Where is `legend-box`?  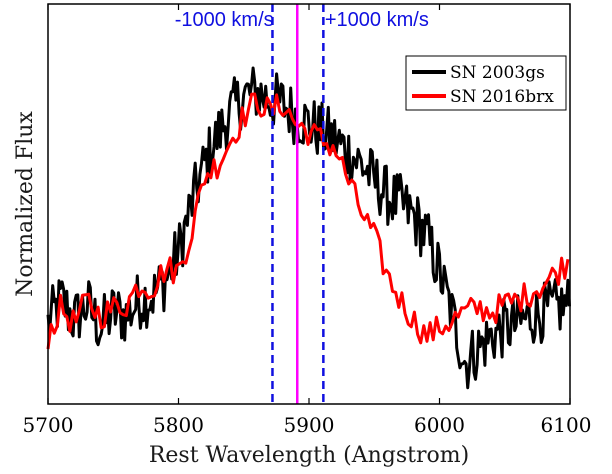
legend-box is located at coordinates (486, 83).